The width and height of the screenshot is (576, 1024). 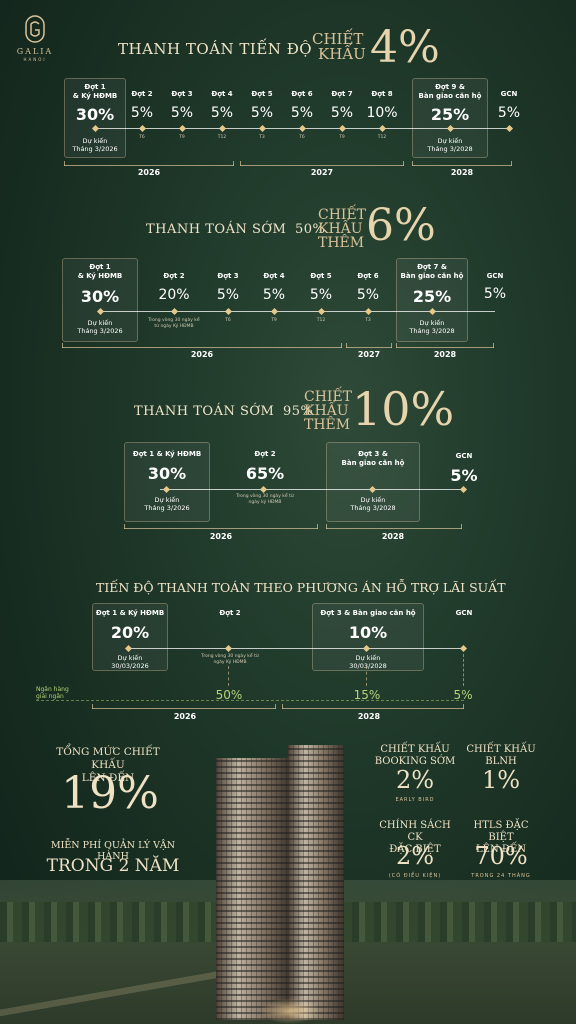 I want to click on plan2-discount-label-3: THÊM, so click(x=341, y=243).